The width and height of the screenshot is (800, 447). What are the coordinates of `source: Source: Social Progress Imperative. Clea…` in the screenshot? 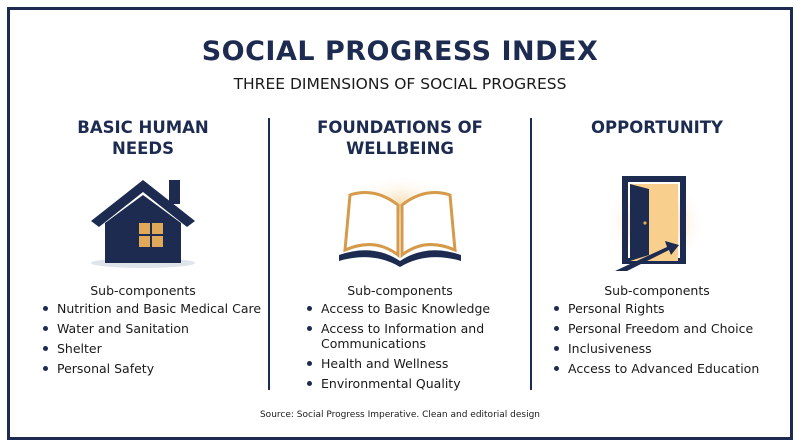 It's located at (400, 415).